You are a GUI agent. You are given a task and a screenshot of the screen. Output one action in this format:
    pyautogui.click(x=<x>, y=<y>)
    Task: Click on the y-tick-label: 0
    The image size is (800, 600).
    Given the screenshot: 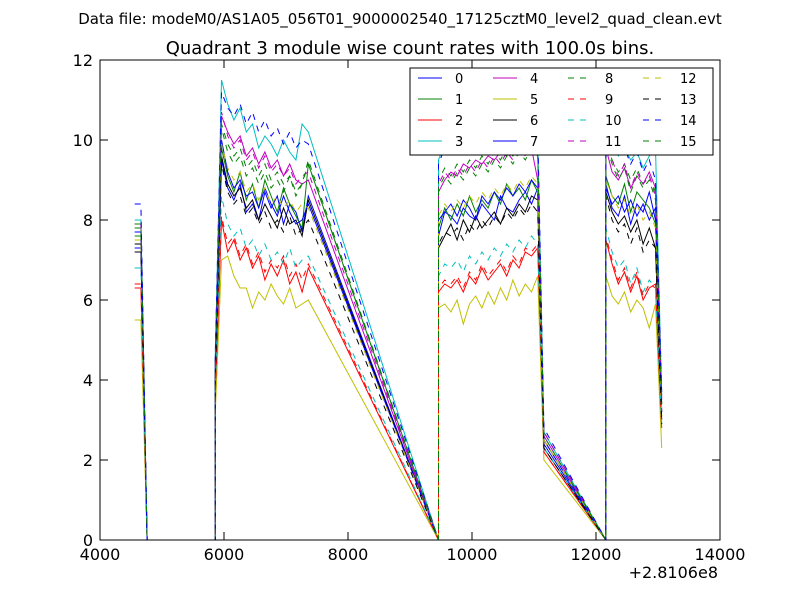 What is the action you would take?
    pyautogui.click(x=88, y=540)
    